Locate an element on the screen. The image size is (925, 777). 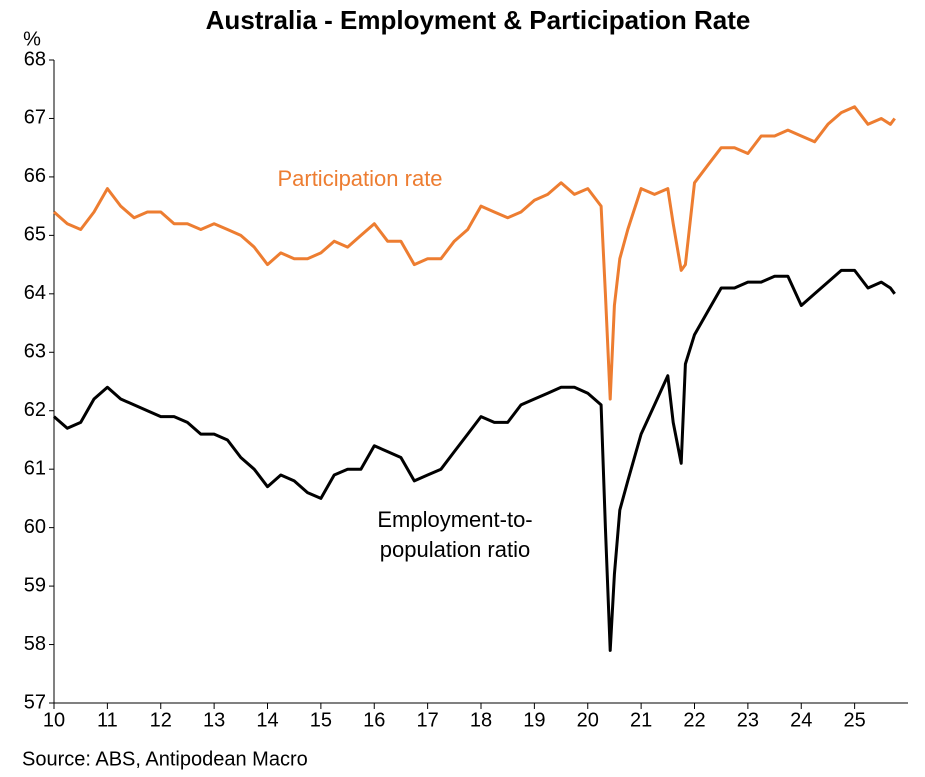
x-tick-label: 14 is located at coordinates (267, 720).